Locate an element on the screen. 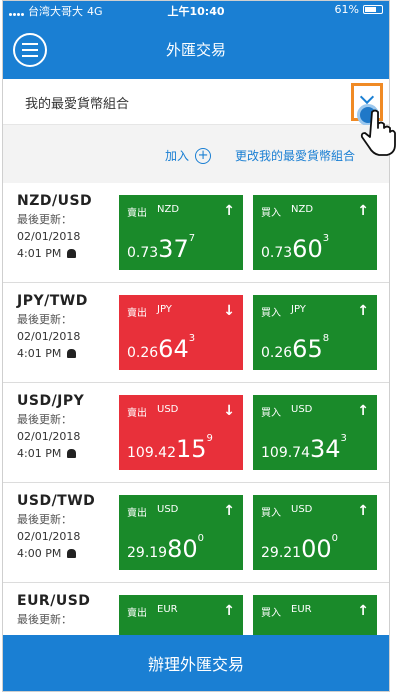  quote-label-group: 賣出 EUR is located at coordinates (152, 611).